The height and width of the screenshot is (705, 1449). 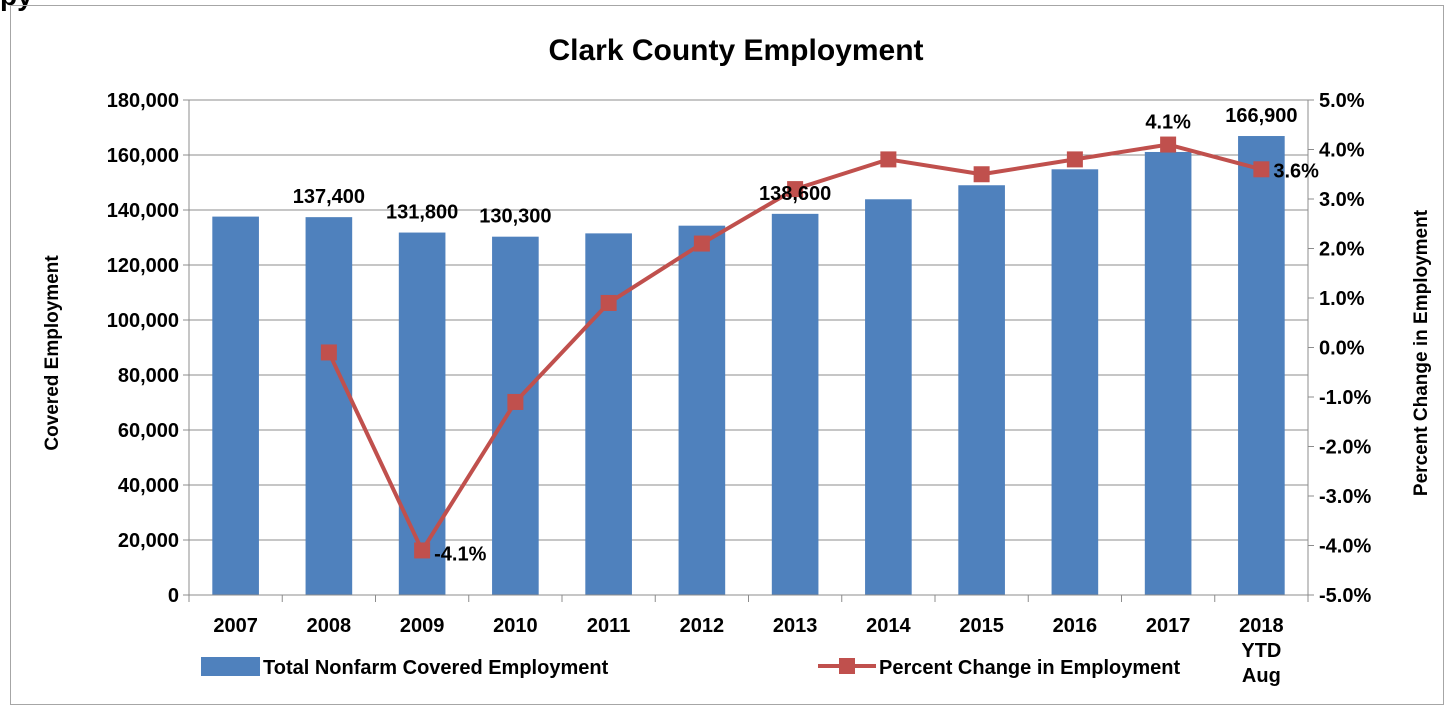 What do you see at coordinates (143, 266) in the screenshot?
I see `y-tick-label: 120,000` at bounding box center [143, 266].